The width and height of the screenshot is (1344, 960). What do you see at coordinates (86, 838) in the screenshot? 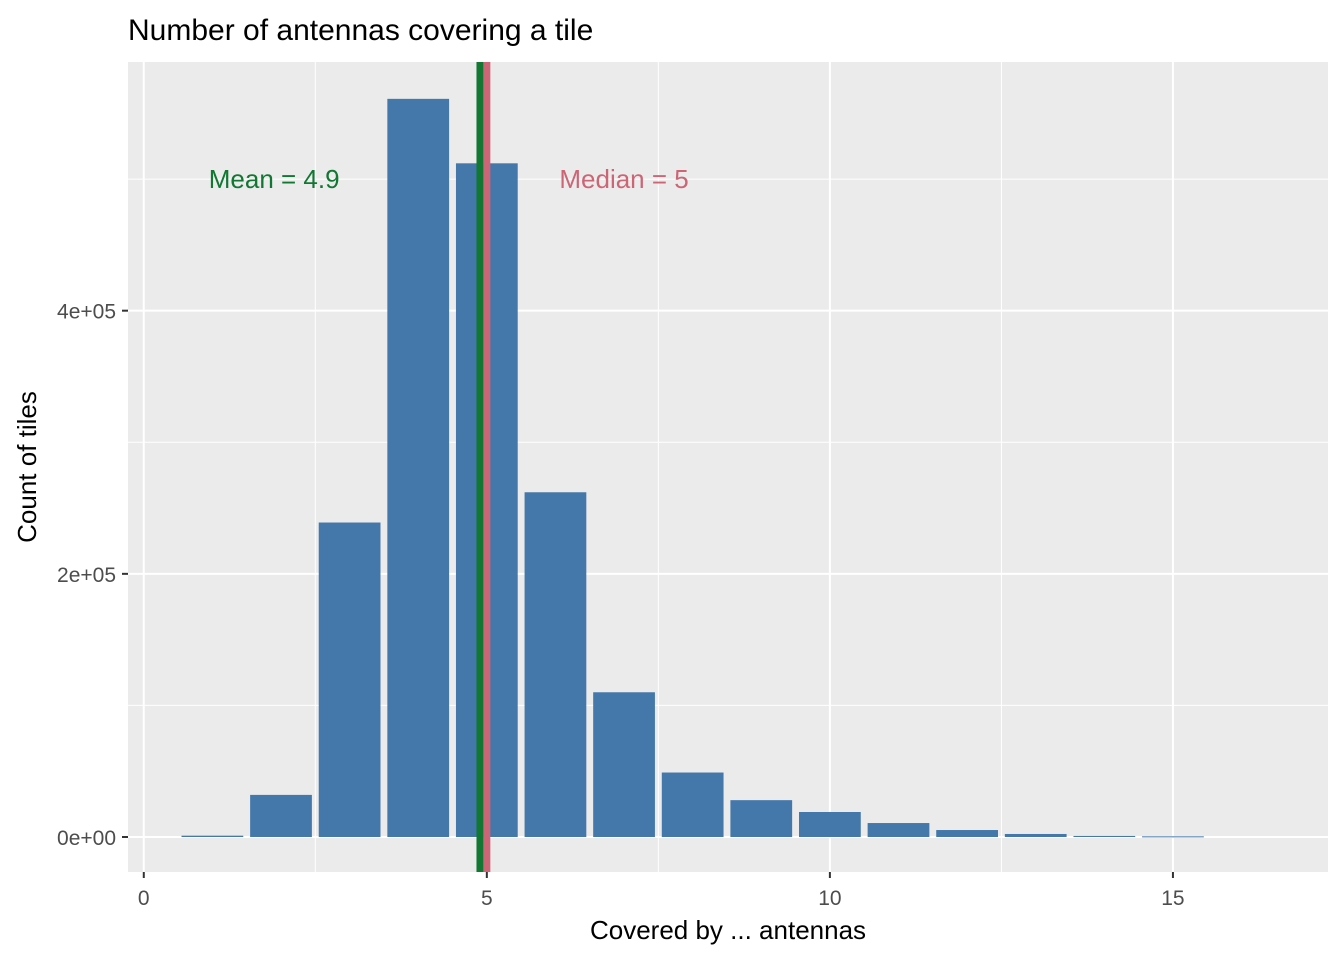
I see `y-tick-label: 0e+00` at bounding box center [86, 838].